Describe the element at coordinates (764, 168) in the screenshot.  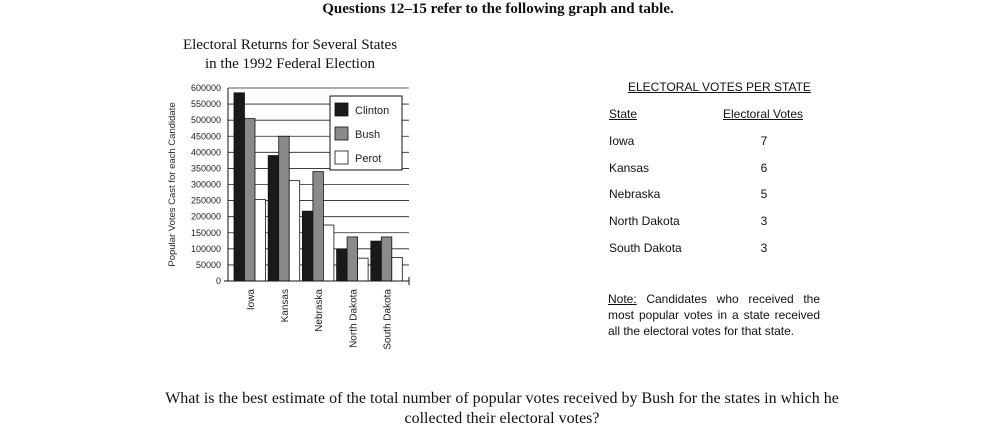
I see `table-cell-votes: 6` at that location.